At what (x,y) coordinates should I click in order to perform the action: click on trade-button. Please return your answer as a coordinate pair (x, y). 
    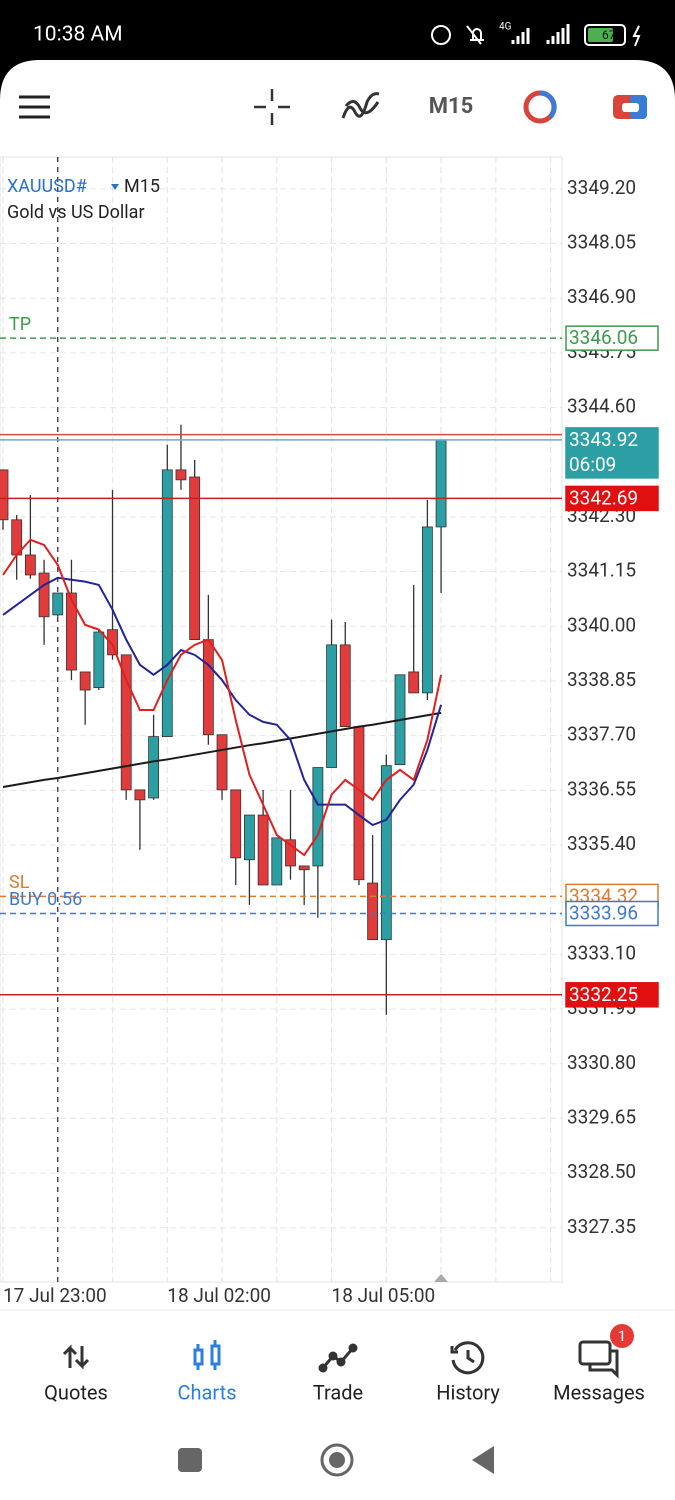
    Looking at the image, I should click on (630, 107).